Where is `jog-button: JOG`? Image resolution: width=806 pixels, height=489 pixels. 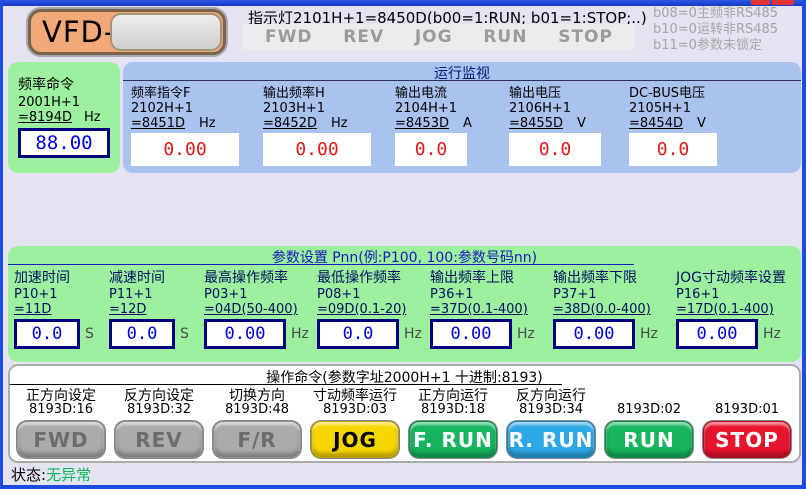
jog-button: JOG is located at coordinates (355, 439).